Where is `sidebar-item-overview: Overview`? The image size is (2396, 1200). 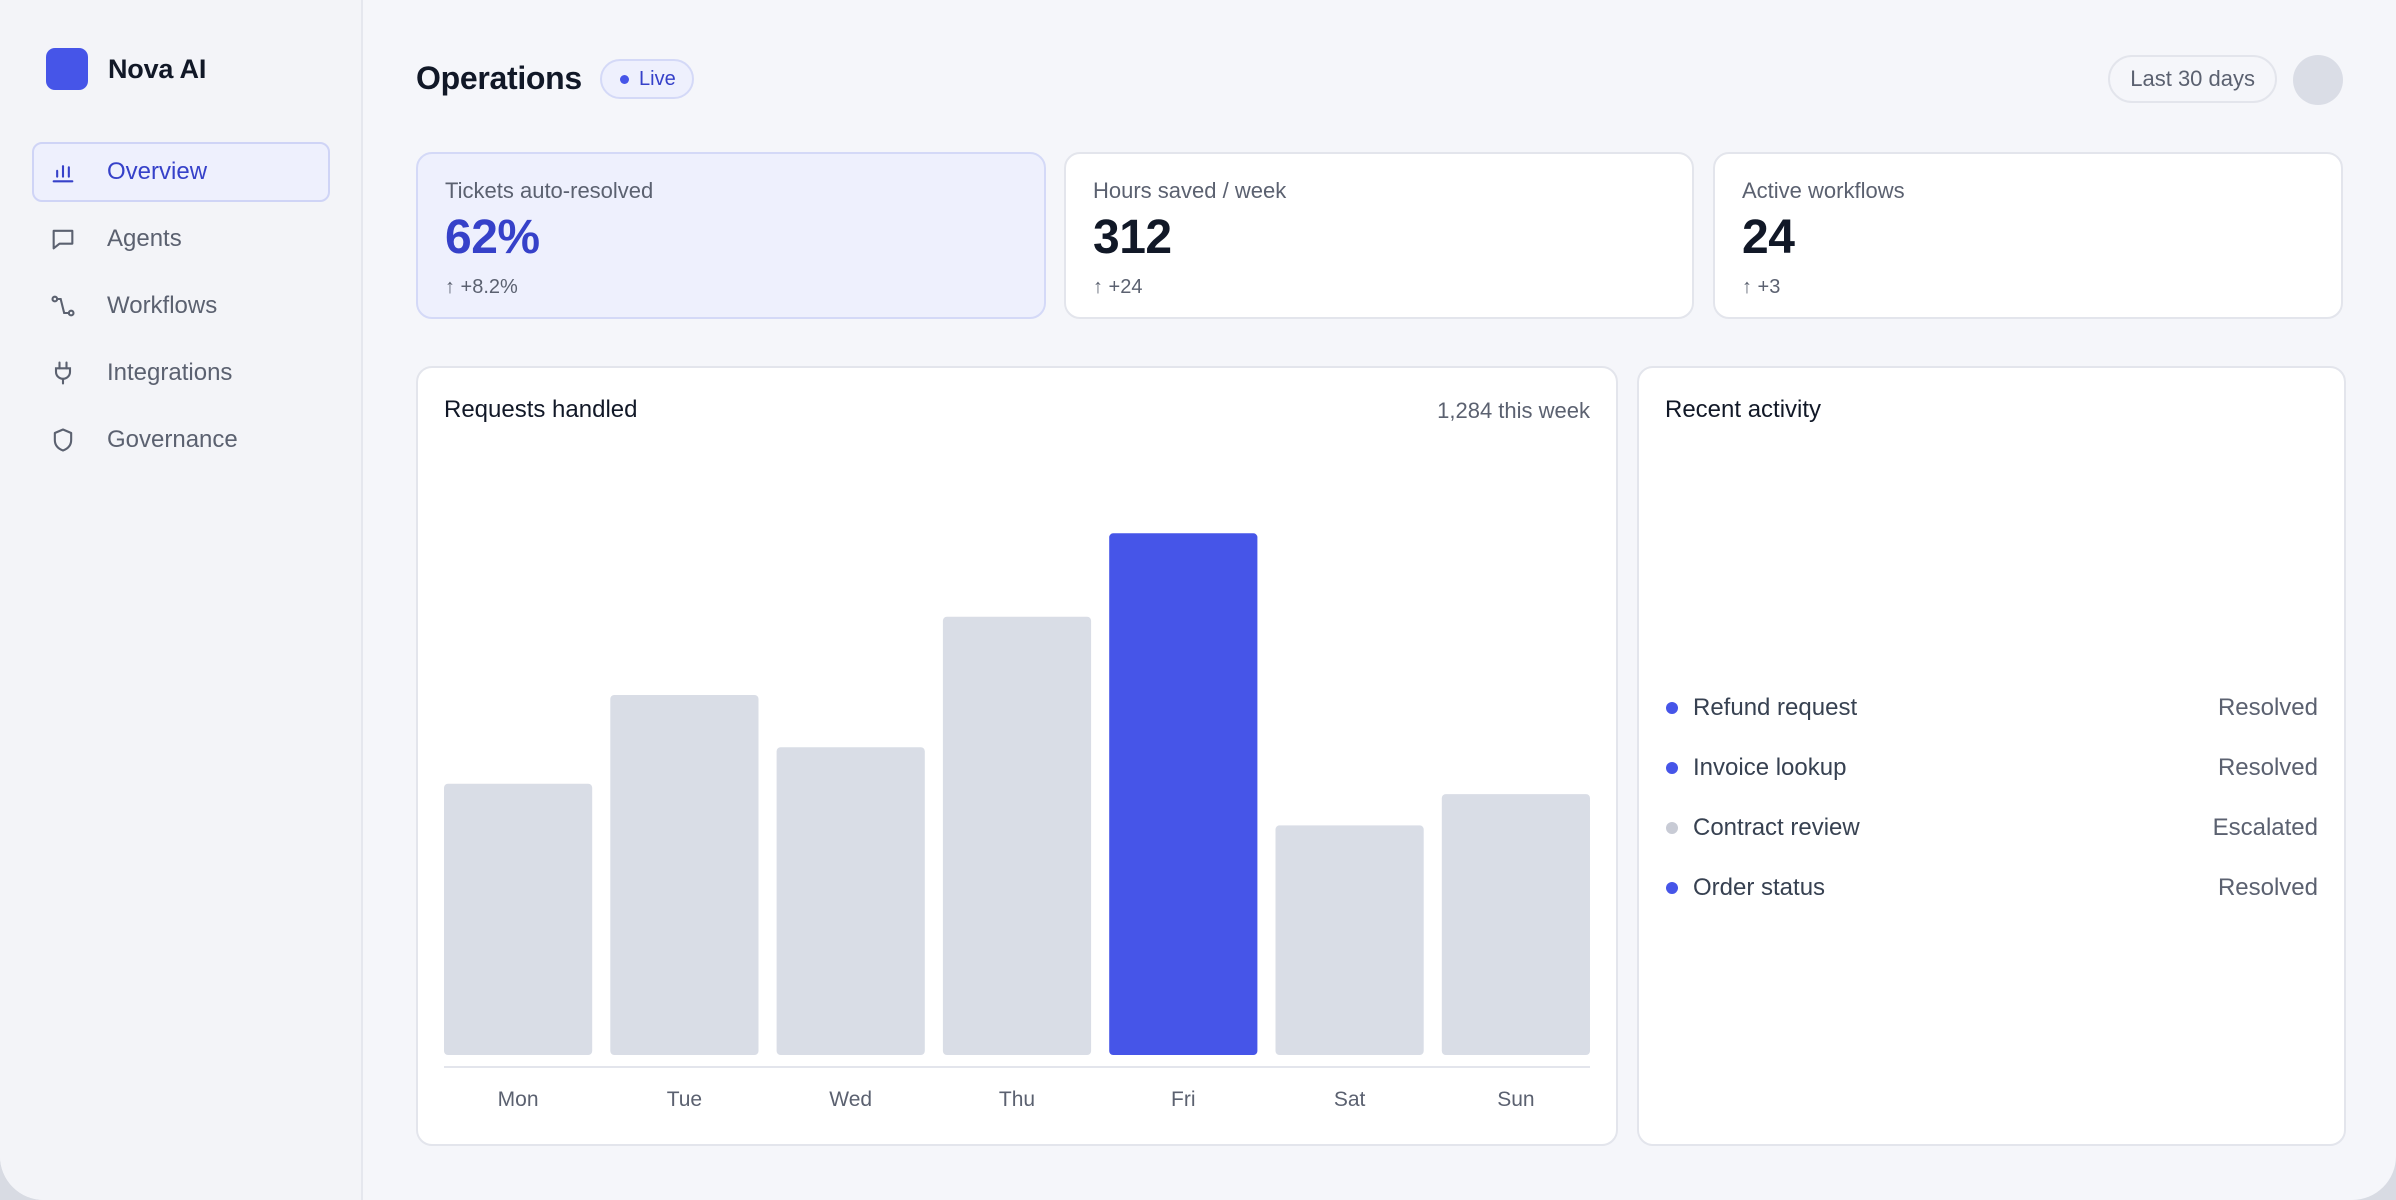 sidebar-item-overview: Overview is located at coordinates (181, 172).